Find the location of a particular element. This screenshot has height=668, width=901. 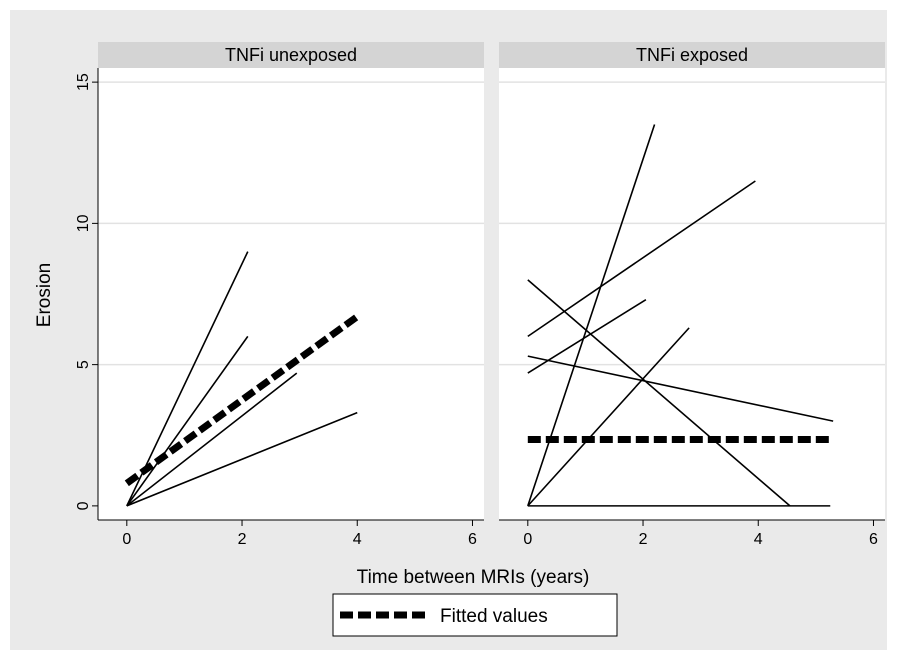

legend: Fitted values is located at coordinates (475, 615).